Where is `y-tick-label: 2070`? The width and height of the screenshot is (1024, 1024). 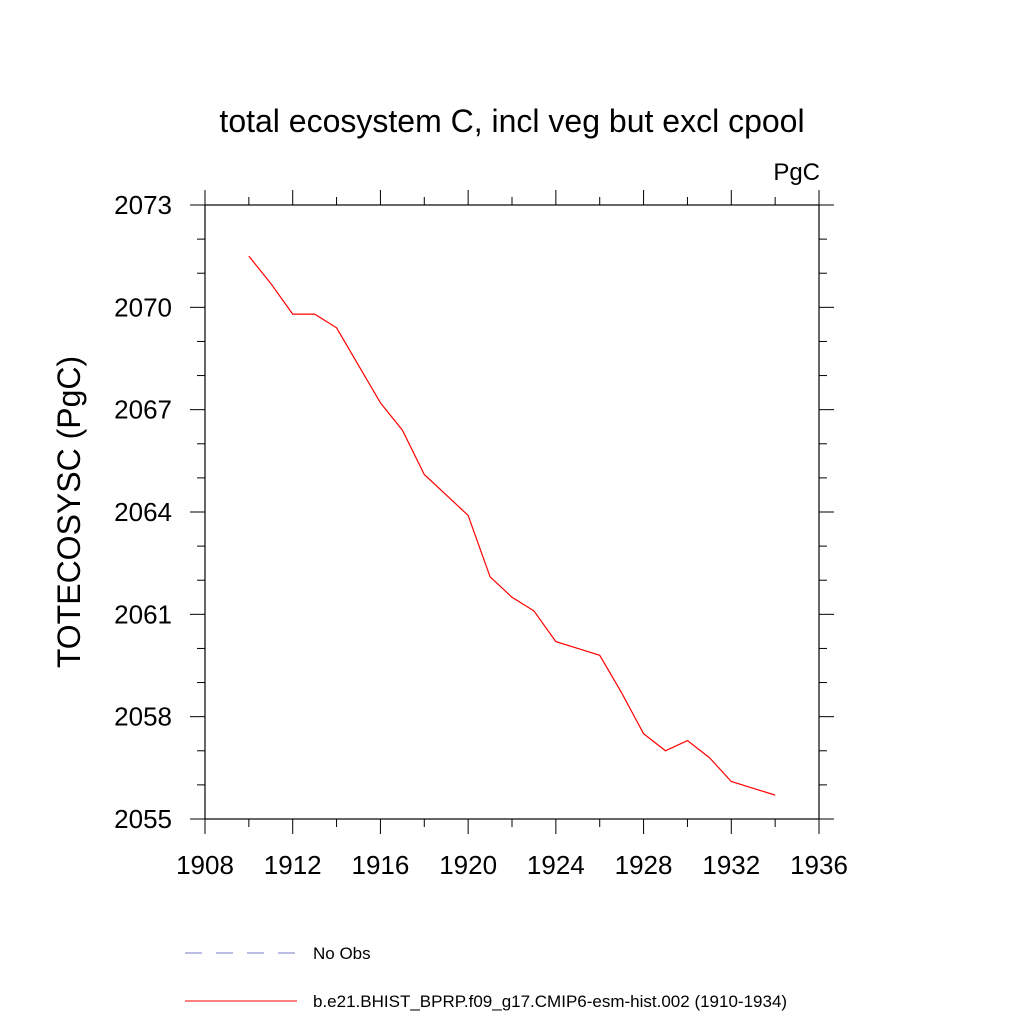
y-tick-label: 2070 is located at coordinates (143, 307).